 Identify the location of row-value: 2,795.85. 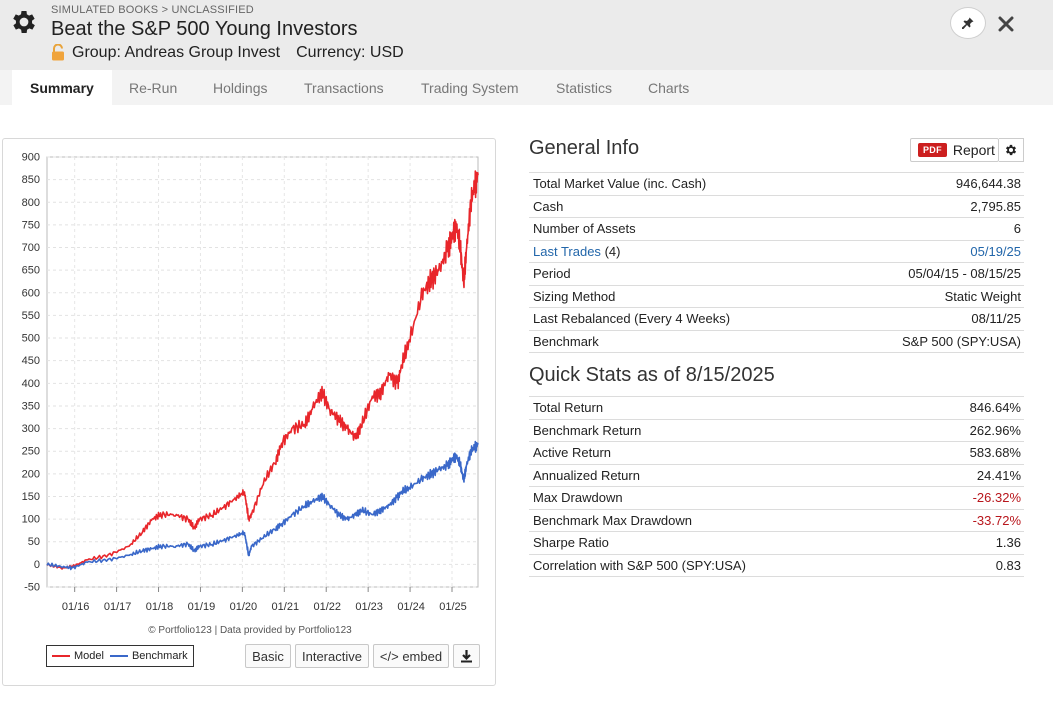
(929, 206).